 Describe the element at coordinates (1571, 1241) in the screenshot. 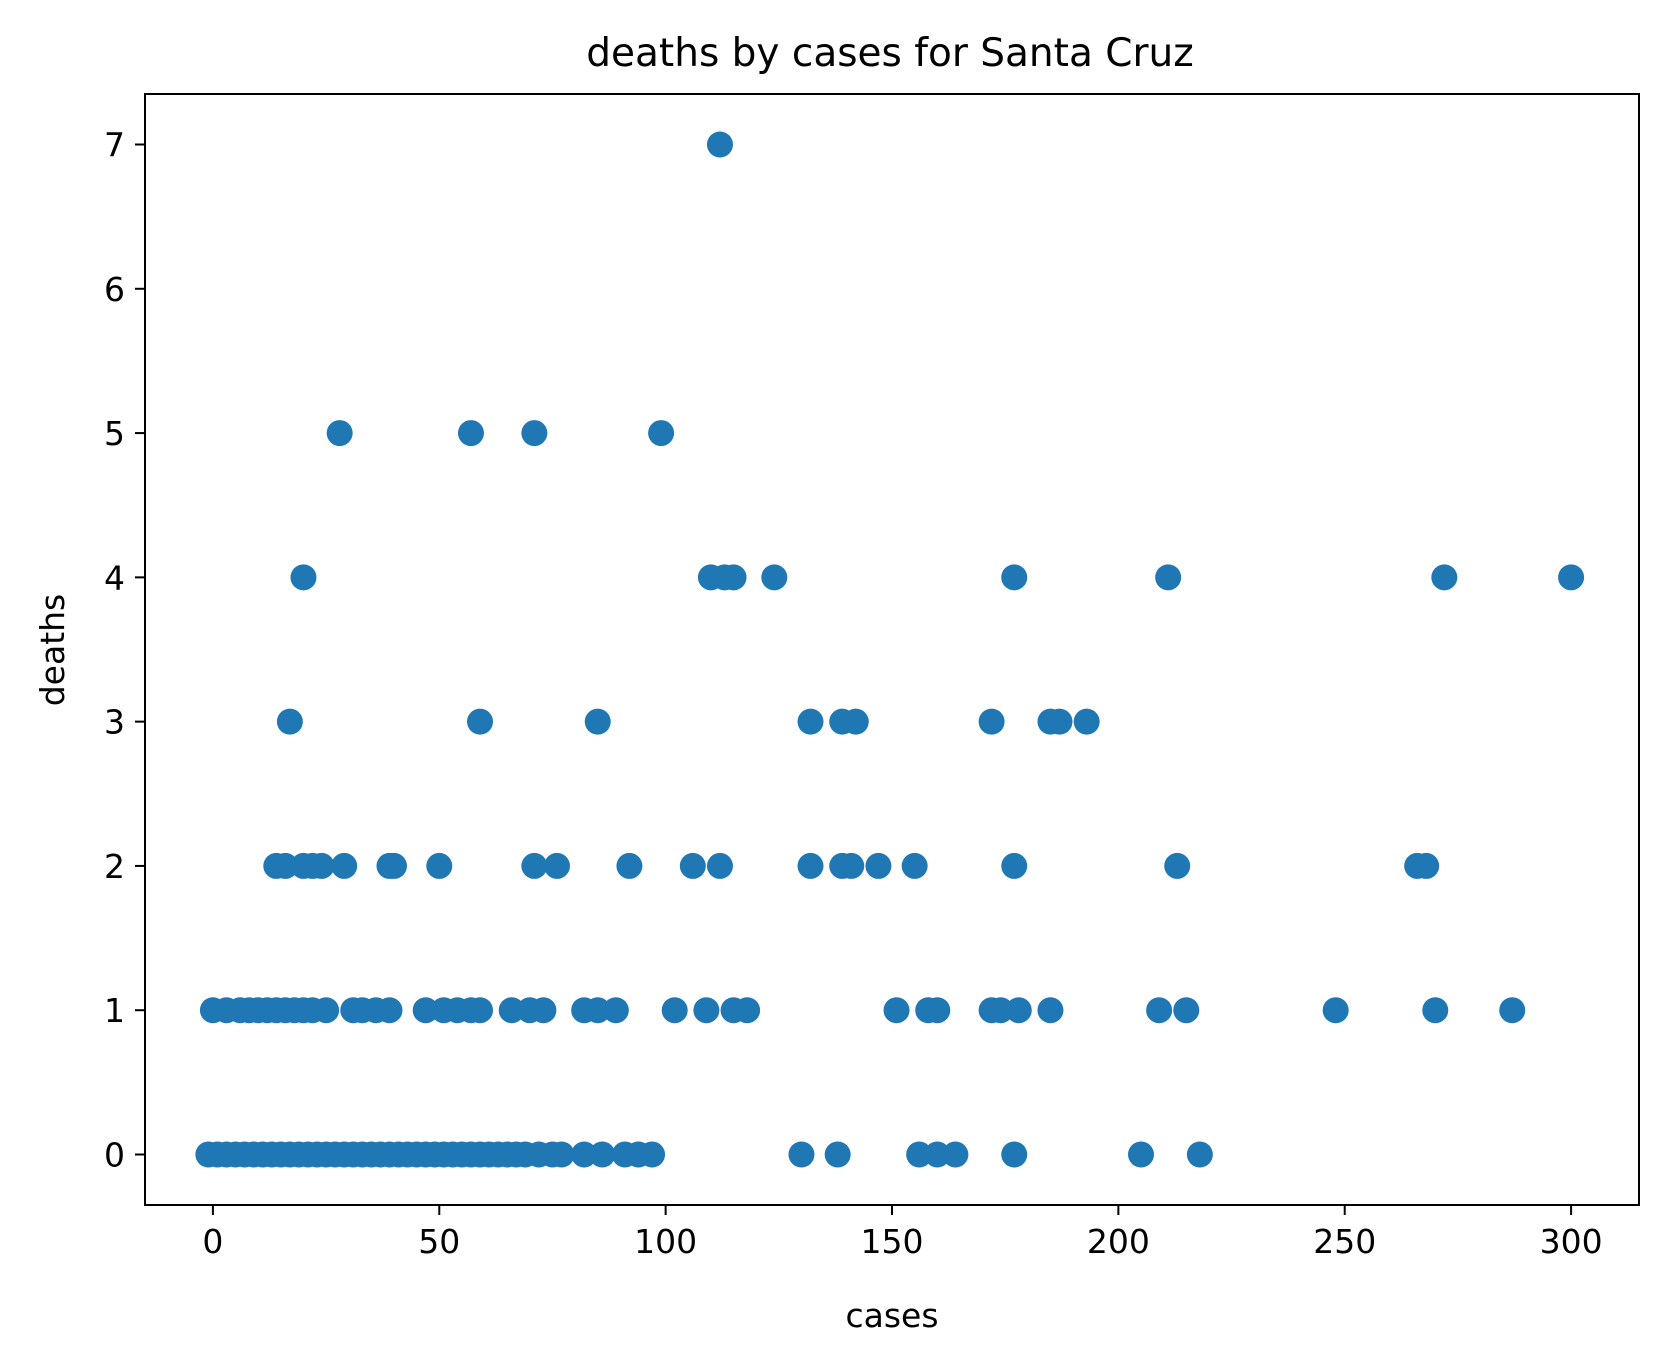

I see `x-tick-label-300: 300` at that location.